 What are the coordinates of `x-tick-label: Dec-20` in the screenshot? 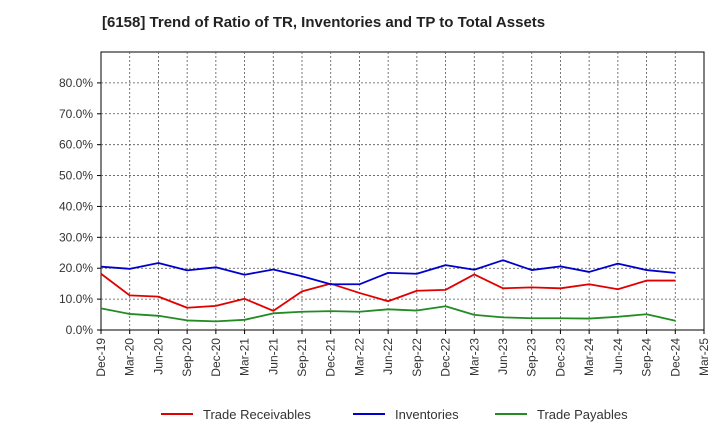 It's located at (216, 357).